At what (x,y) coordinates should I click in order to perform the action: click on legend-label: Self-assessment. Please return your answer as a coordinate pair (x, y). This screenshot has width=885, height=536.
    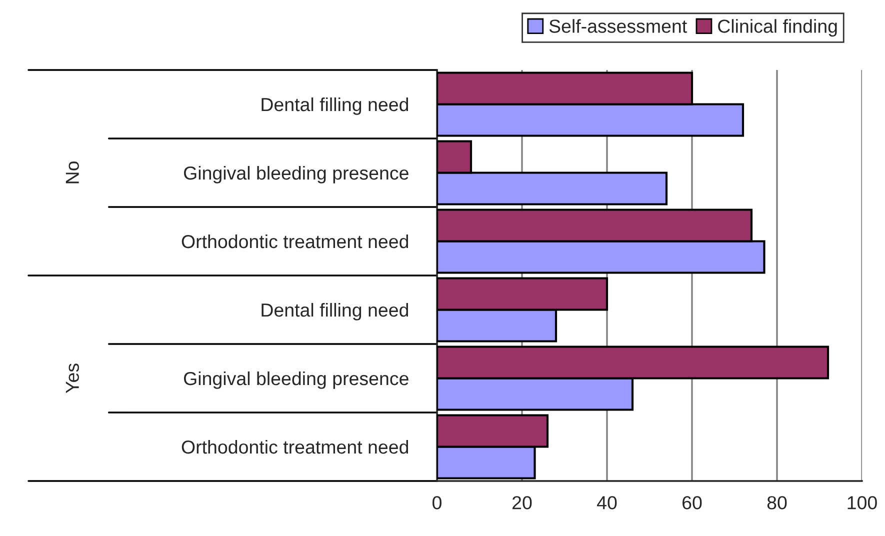
    Looking at the image, I should click on (618, 26).